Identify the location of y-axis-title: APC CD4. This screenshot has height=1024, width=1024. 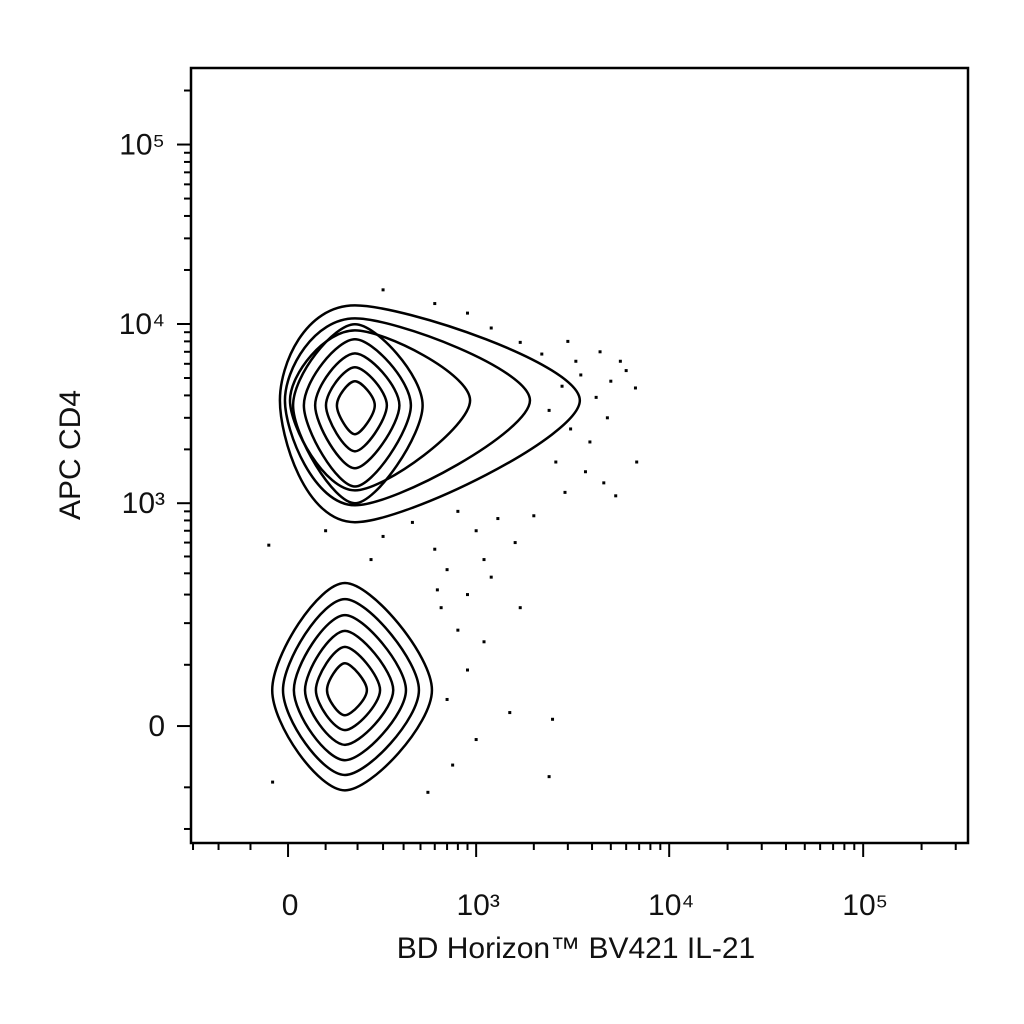
(70, 455).